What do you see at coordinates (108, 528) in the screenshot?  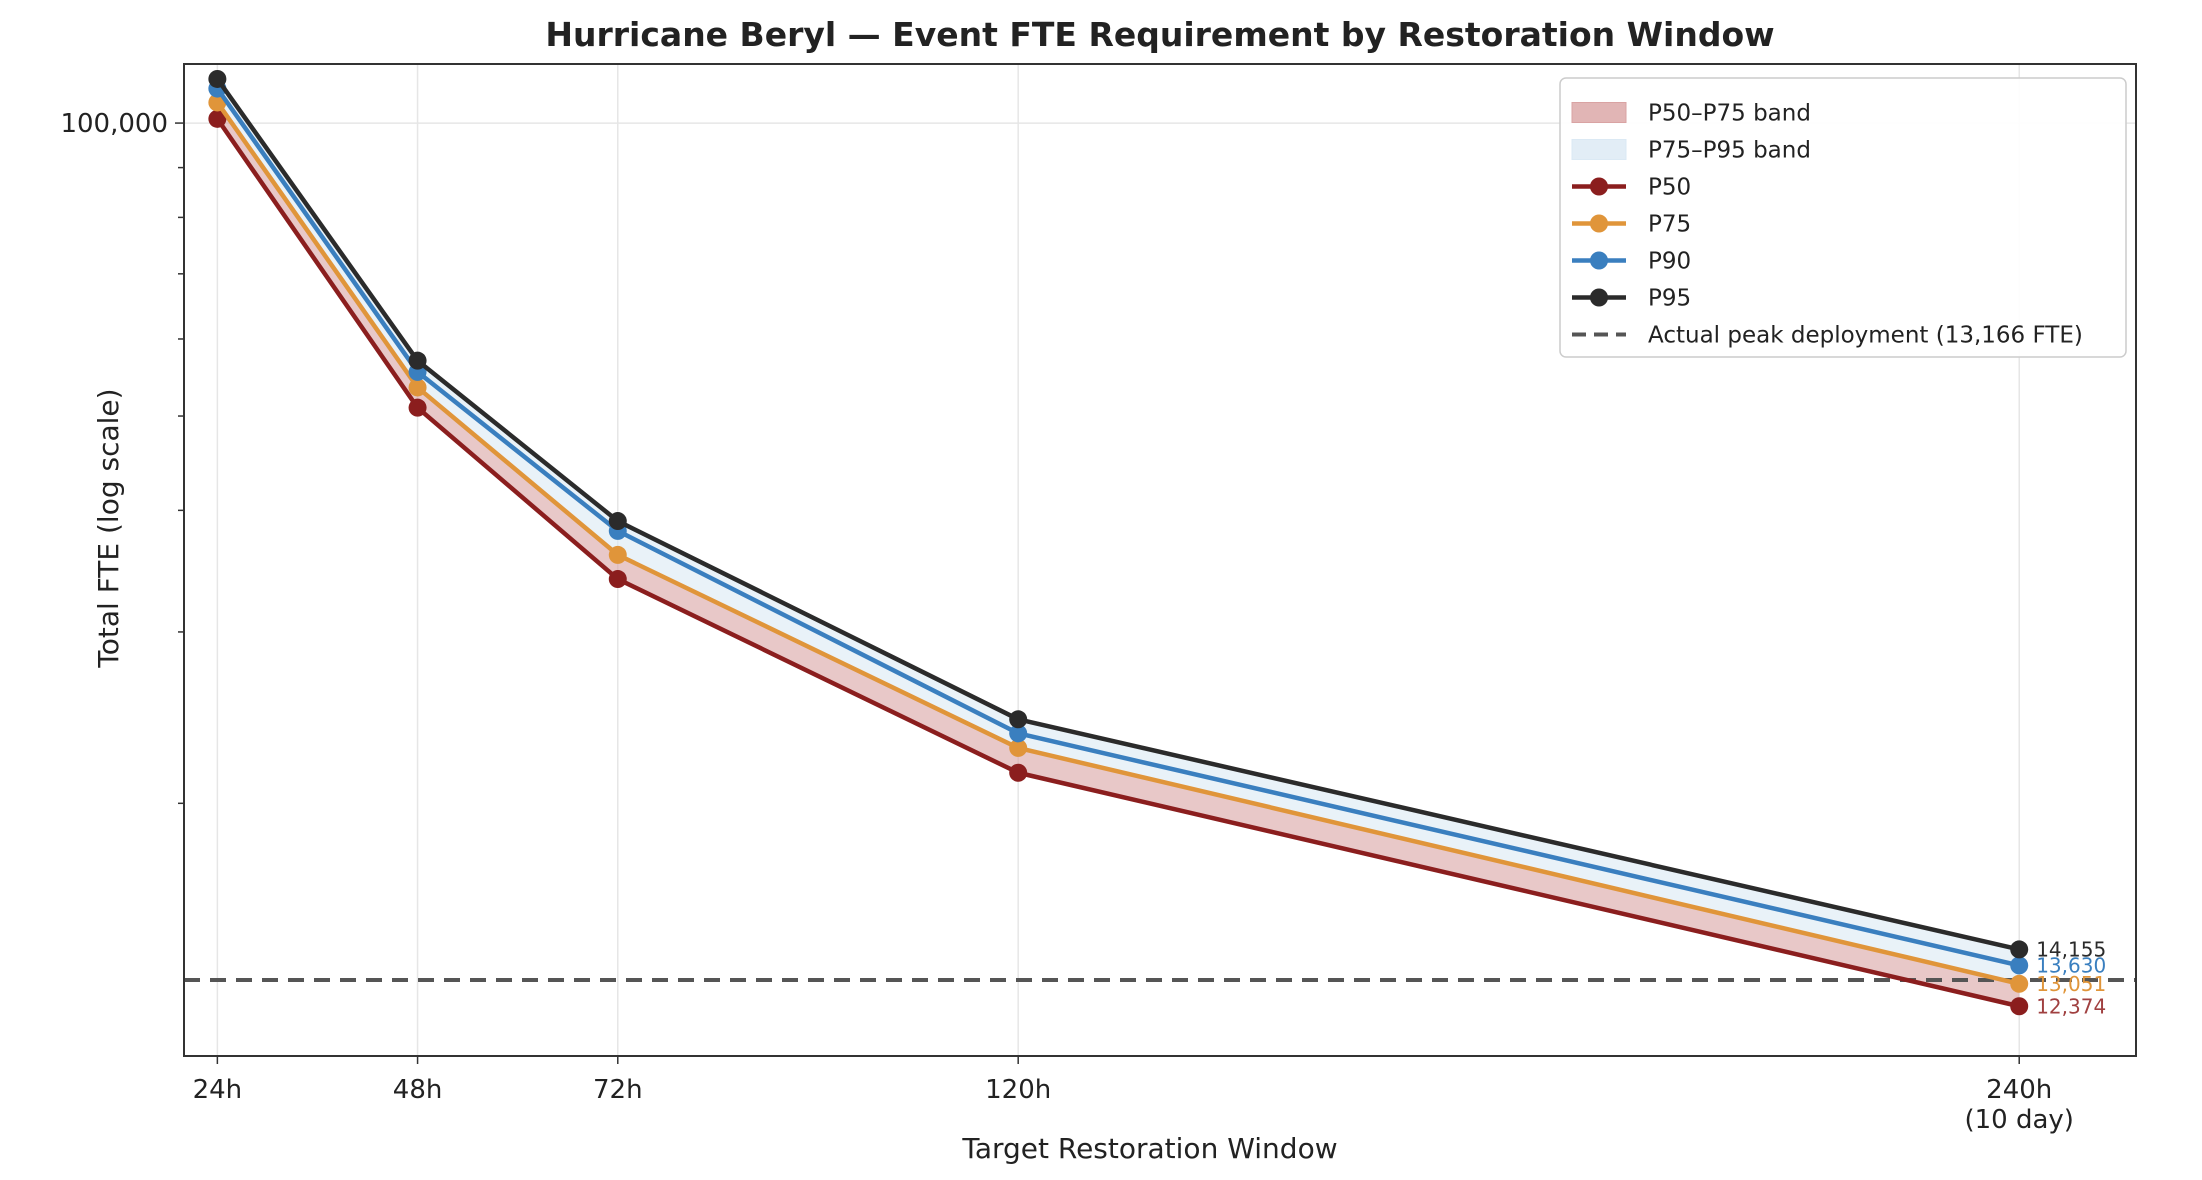 I see `y-axis-label: Total FTE (log scale)` at bounding box center [108, 528].